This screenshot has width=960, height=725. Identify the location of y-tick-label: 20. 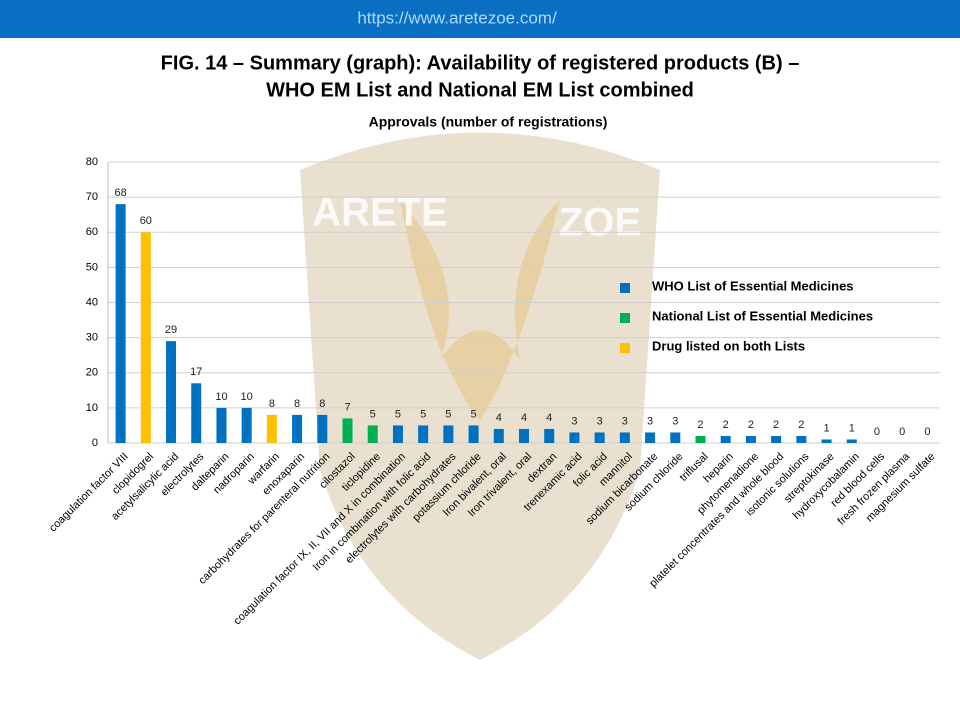
(92, 373).